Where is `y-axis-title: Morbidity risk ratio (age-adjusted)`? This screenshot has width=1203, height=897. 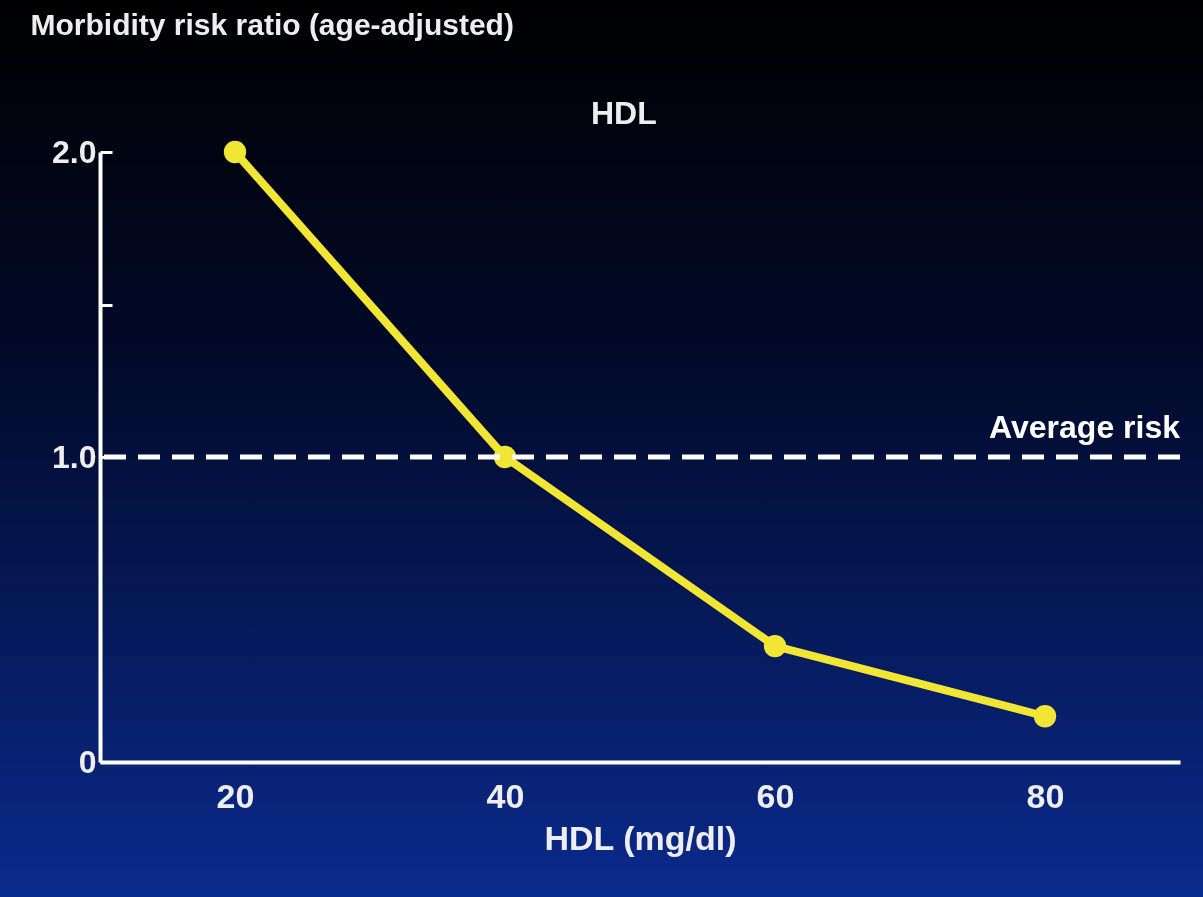
y-axis-title: Morbidity risk ratio (age-adjusted) is located at coordinates (272, 24).